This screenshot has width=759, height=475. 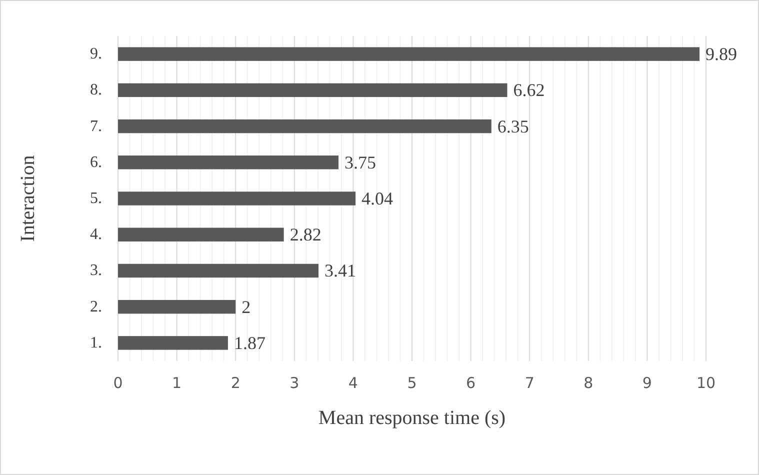 What do you see at coordinates (529, 383) in the screenshot?
I see `x-tick-label: 7` at bounding box center [529, 383].